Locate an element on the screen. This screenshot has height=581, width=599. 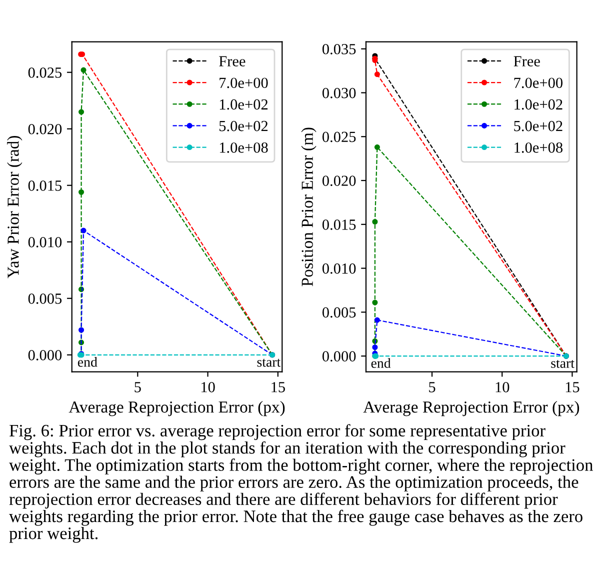
y-tick-label: 0.030 is located at coordinates (339, 93).